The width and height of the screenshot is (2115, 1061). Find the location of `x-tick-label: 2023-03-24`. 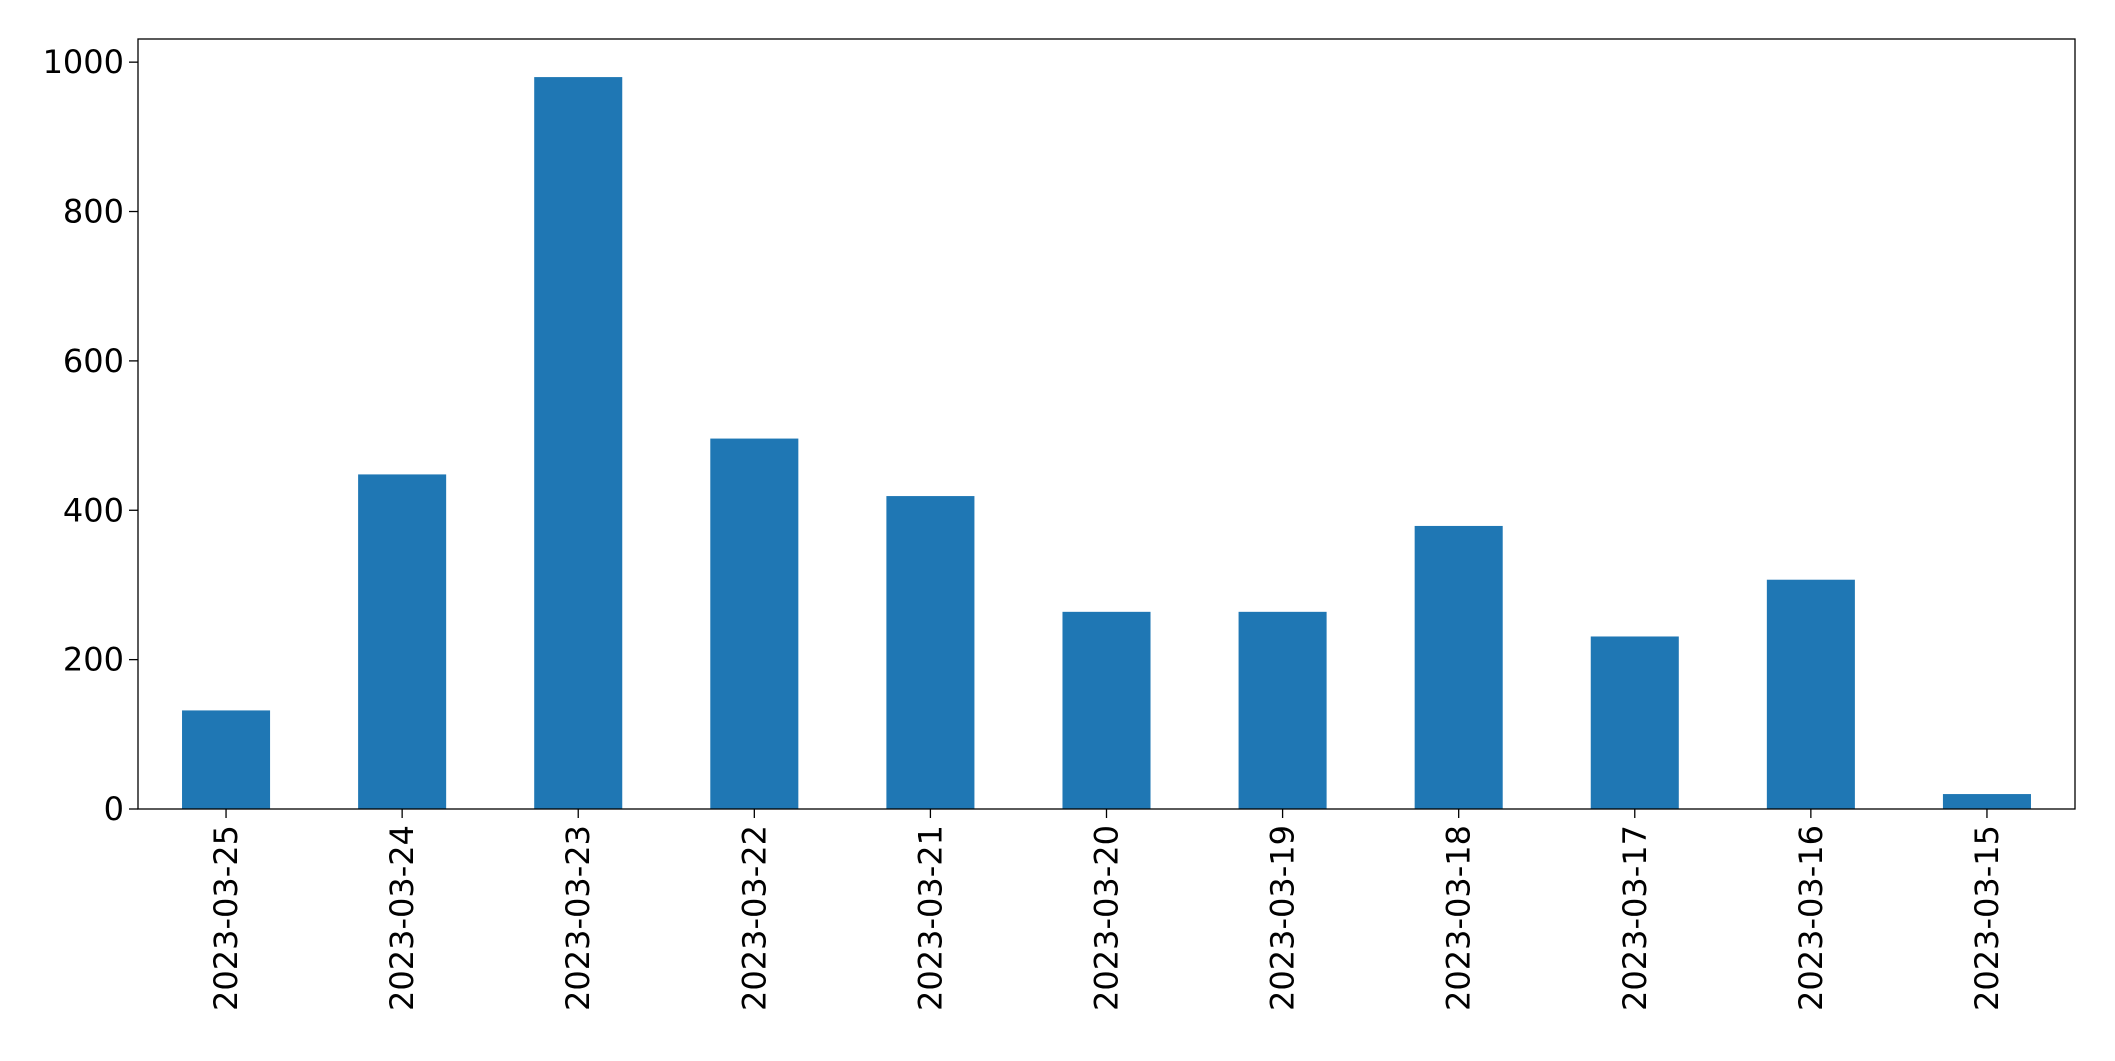

x-tick-label: 2023-03-24 is located at coordinates (402, 918).